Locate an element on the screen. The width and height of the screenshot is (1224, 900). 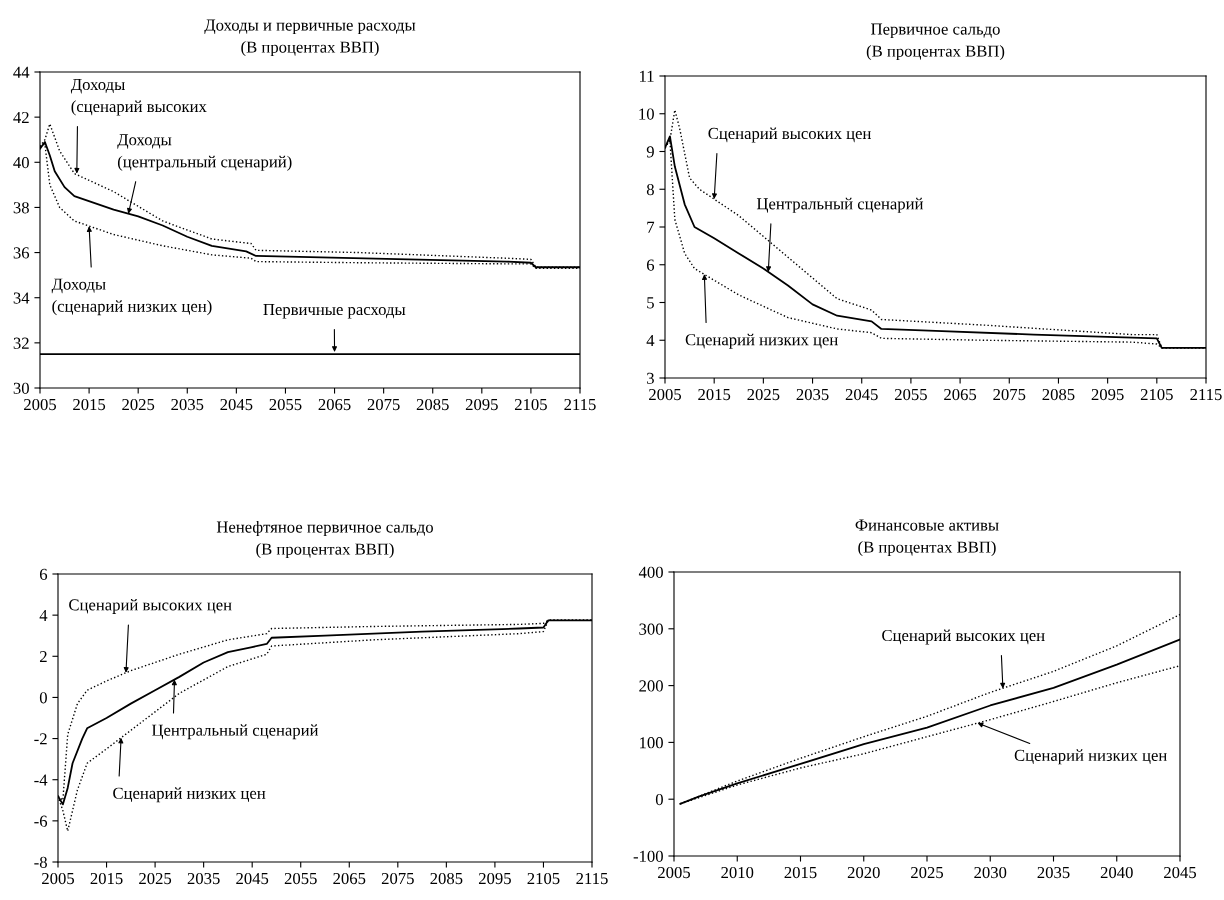
y-tick-label: -2 is located at coordinates (40, 739).